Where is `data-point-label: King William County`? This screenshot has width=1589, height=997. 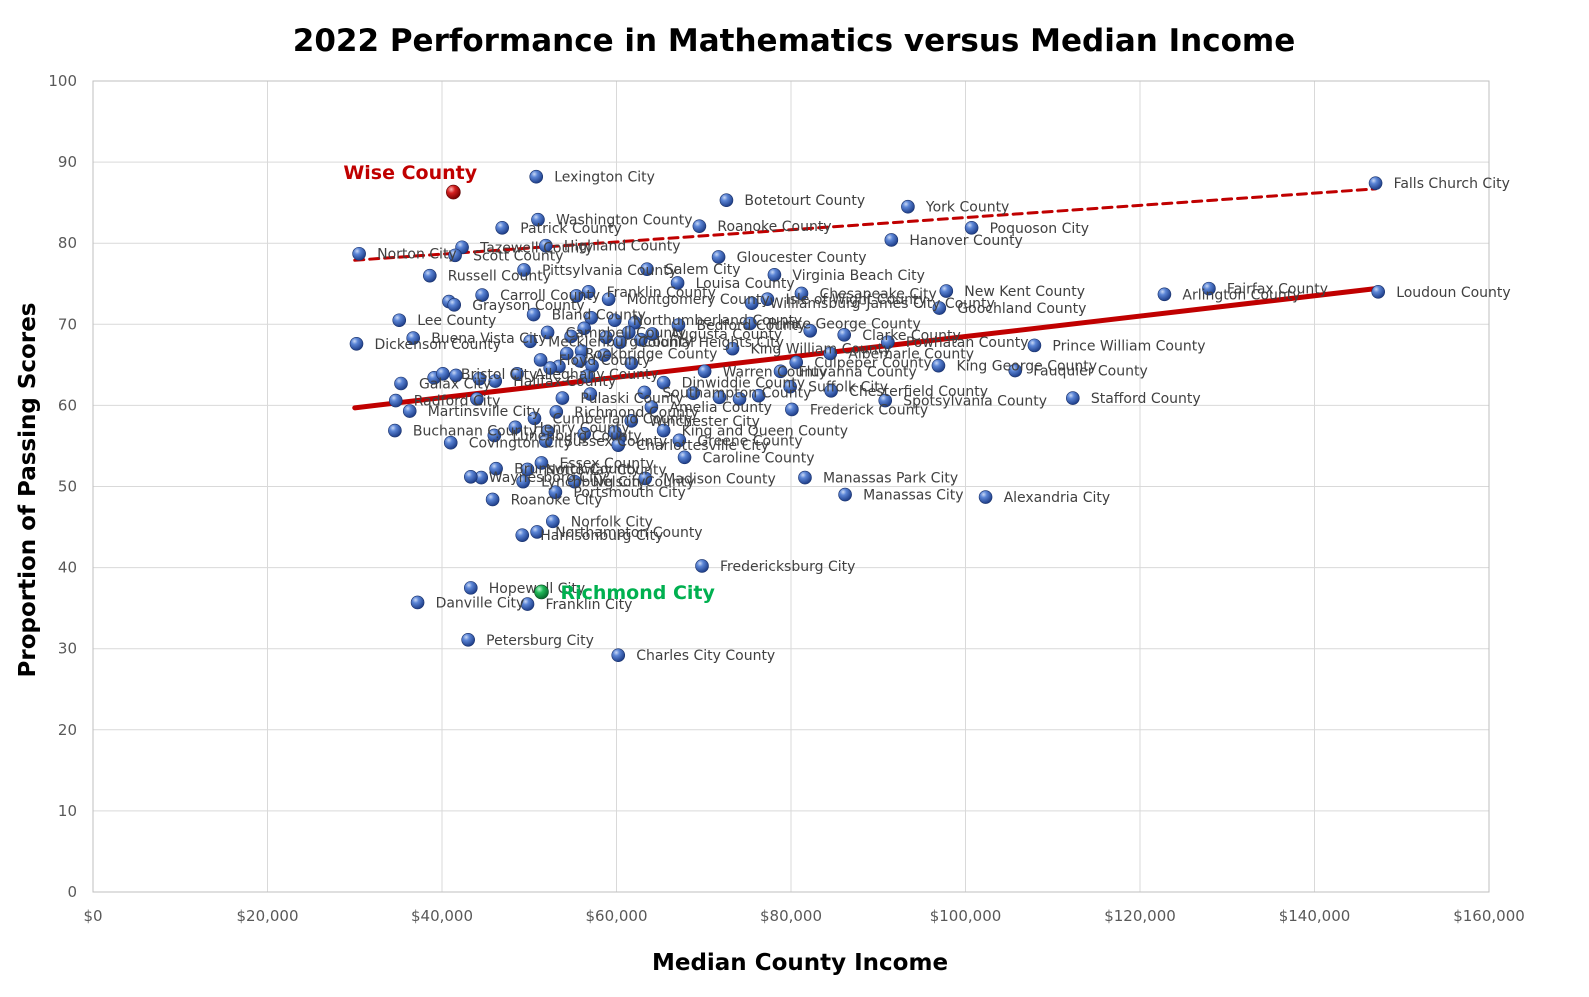
data-point-label: King William County is located at coordinates (821, 350).